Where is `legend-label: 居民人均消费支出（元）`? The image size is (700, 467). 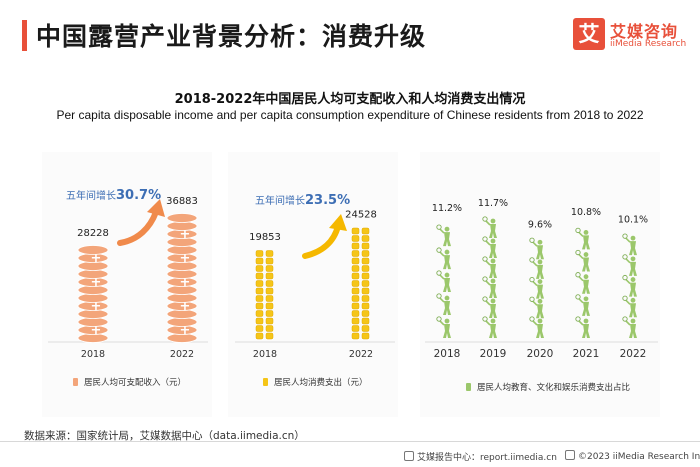 legend-label: 居民人均消费支出（元） is located at coordinates (321, 382).